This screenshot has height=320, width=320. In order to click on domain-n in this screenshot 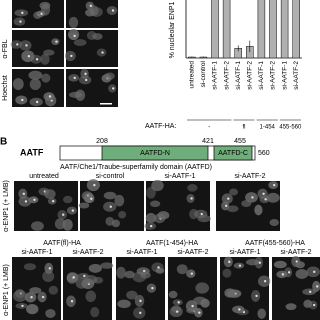, I will do `click(155, 153)`.